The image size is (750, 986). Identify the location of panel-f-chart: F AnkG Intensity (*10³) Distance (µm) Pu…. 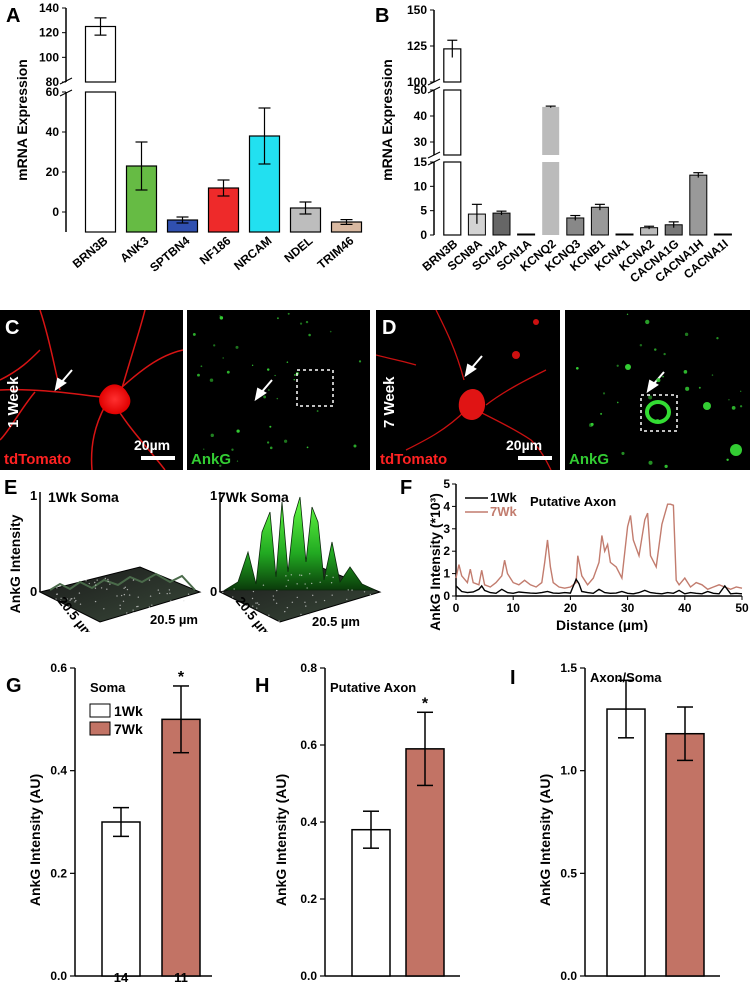
(574, 554).